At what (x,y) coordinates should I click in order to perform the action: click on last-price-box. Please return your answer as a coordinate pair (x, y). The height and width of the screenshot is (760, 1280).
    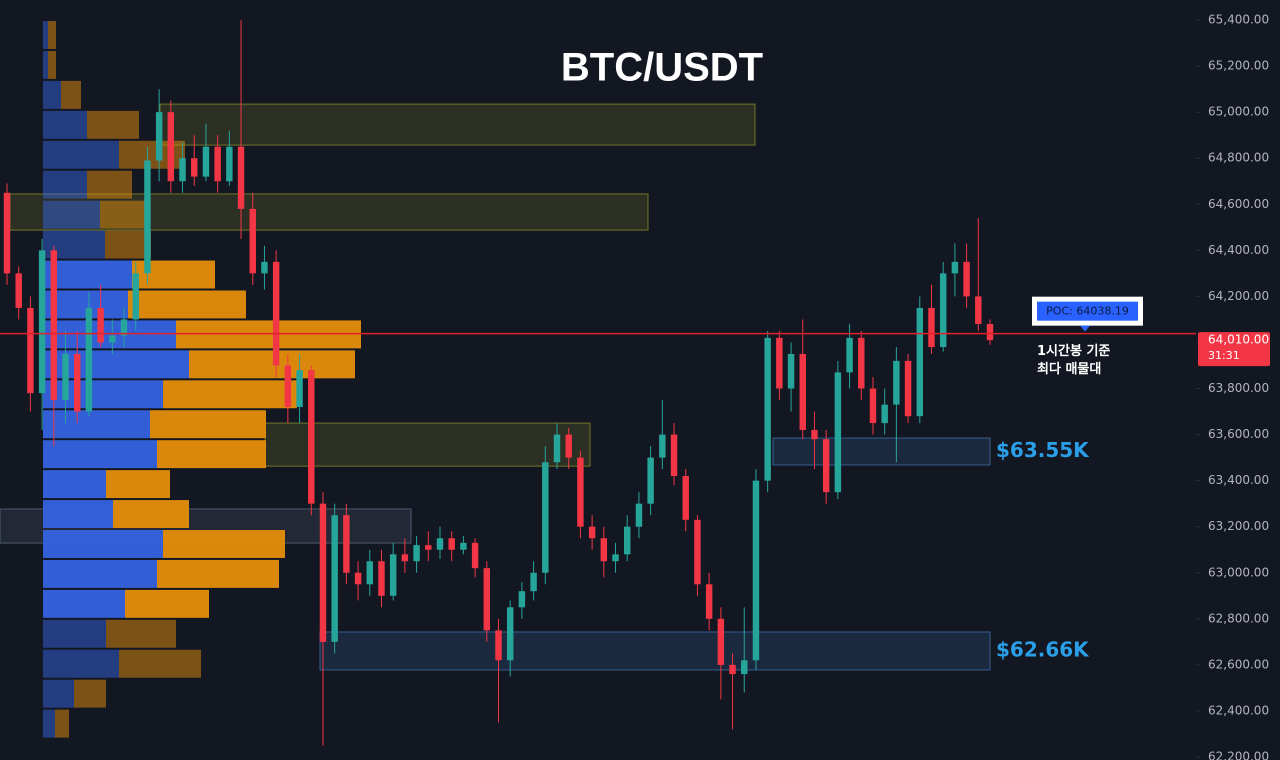
    Looking at the image, I should click on (1234, 349).